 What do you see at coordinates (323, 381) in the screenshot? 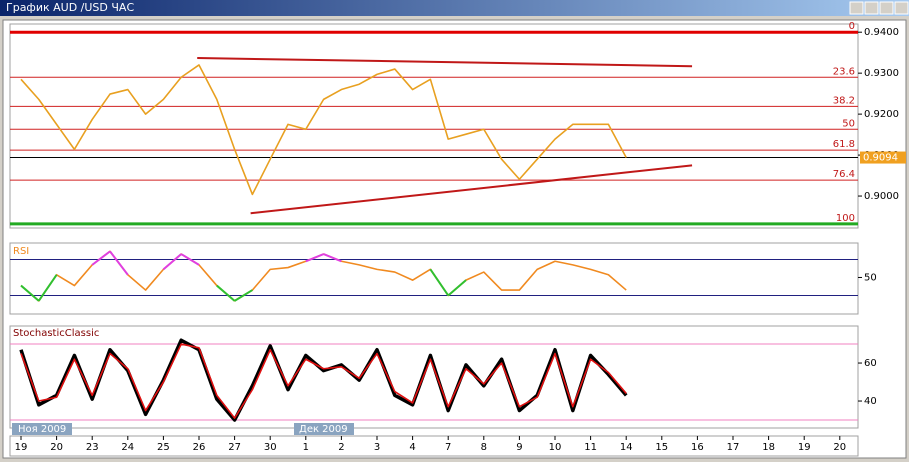
I see `series-line` at bounding box center [323, 381].